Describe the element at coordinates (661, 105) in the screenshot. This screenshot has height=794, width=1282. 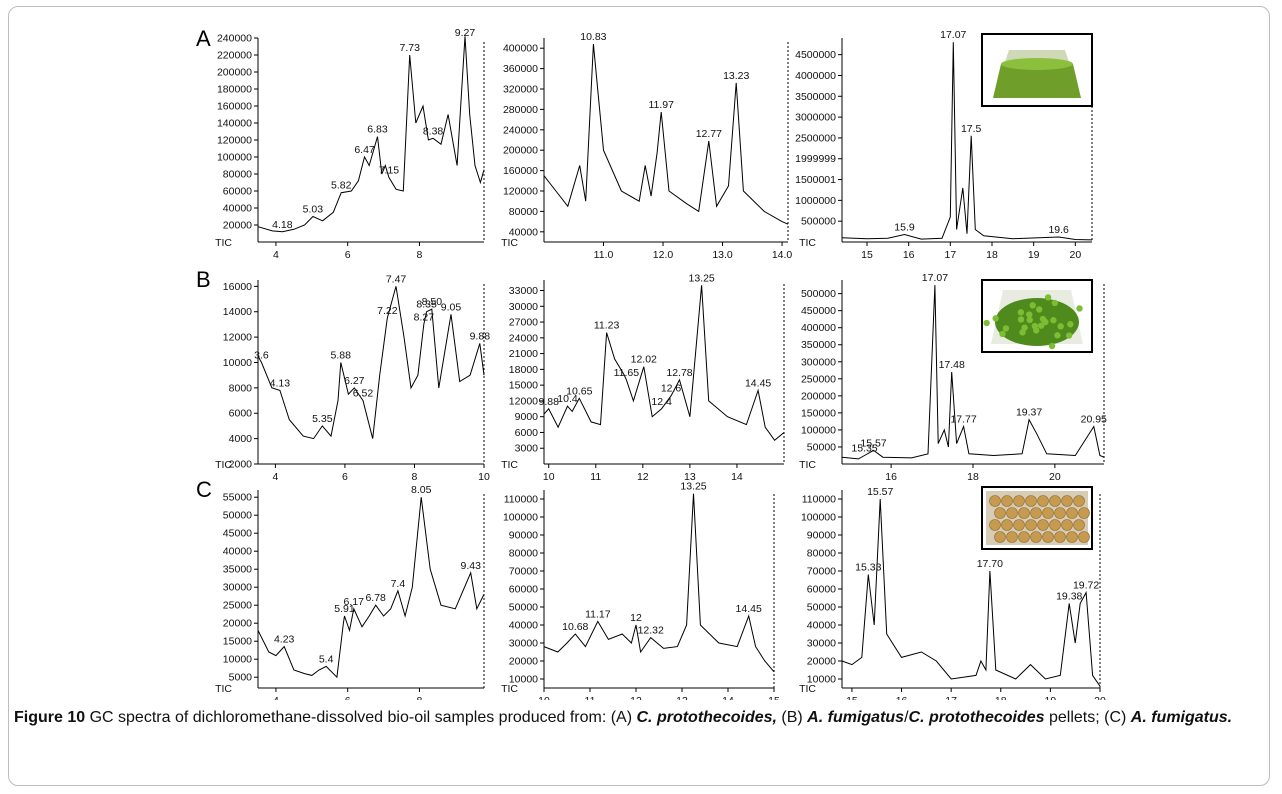
I see `peak-label: 11.97` at that location.